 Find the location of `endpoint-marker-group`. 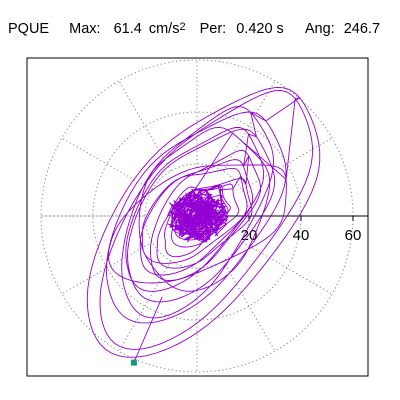

endpoint-marker-group is located at coordinates (133, 362).